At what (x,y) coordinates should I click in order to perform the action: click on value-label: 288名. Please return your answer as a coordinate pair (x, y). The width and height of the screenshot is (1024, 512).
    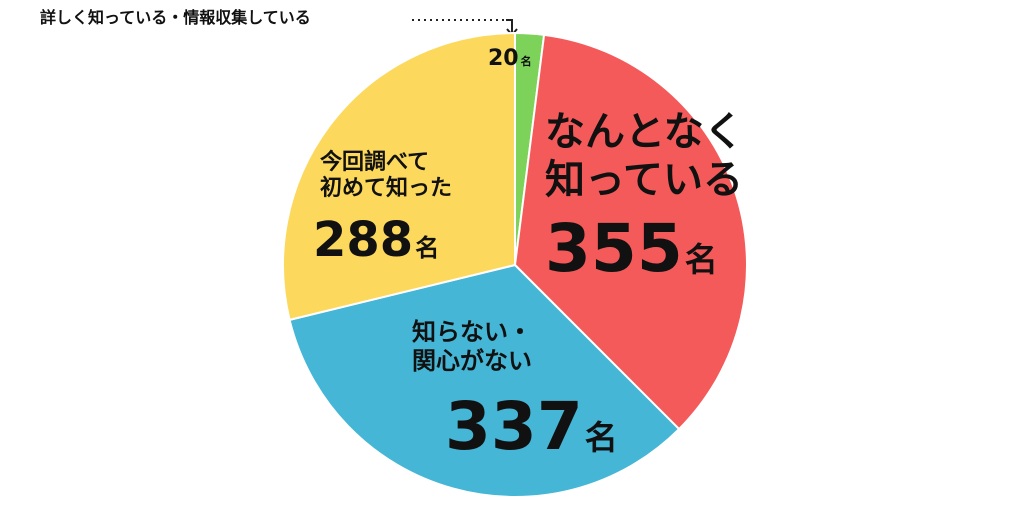
    Looking at the image, I should click on (376, 240).